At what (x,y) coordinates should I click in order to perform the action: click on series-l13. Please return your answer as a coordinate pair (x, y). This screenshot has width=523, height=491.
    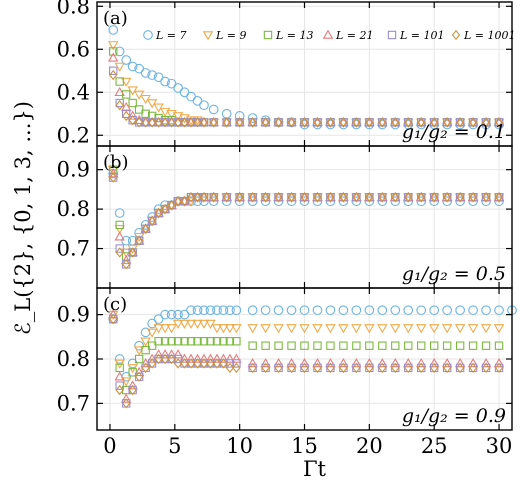
    Looking at the image, I should click on (306, 354).